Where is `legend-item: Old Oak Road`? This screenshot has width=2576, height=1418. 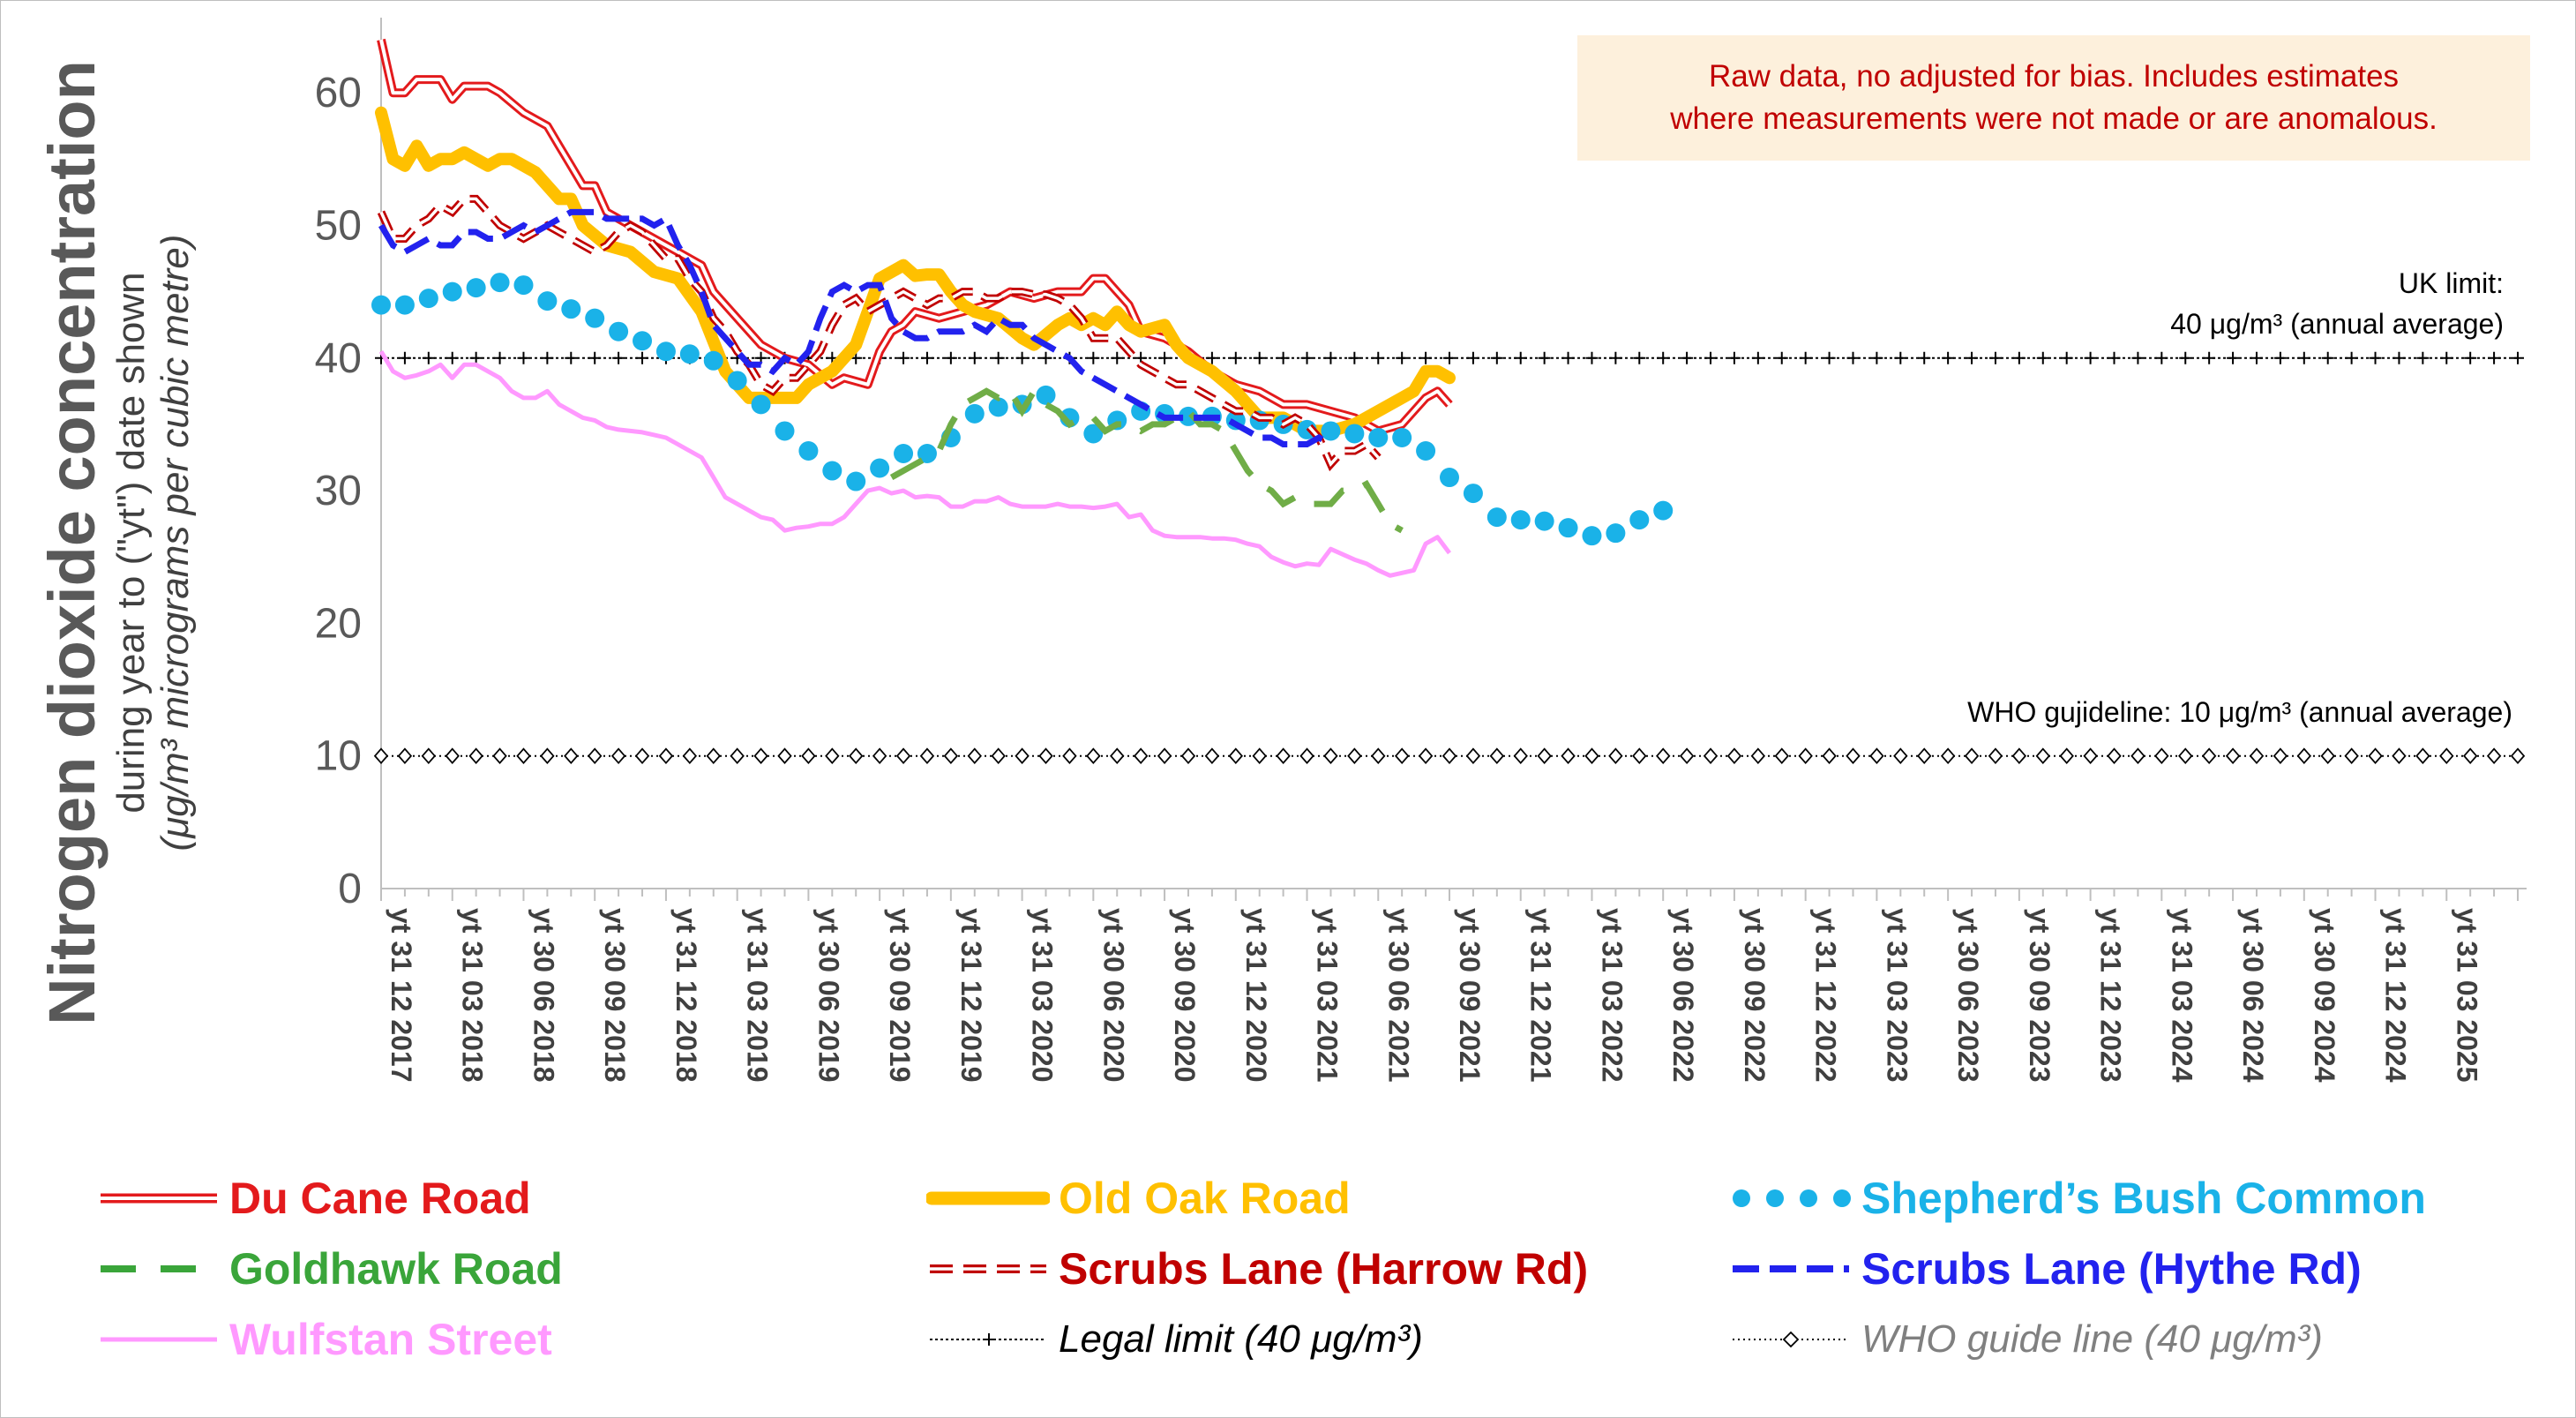
legend-item: Old Oak Road is located at coordinates (1139, 1198).